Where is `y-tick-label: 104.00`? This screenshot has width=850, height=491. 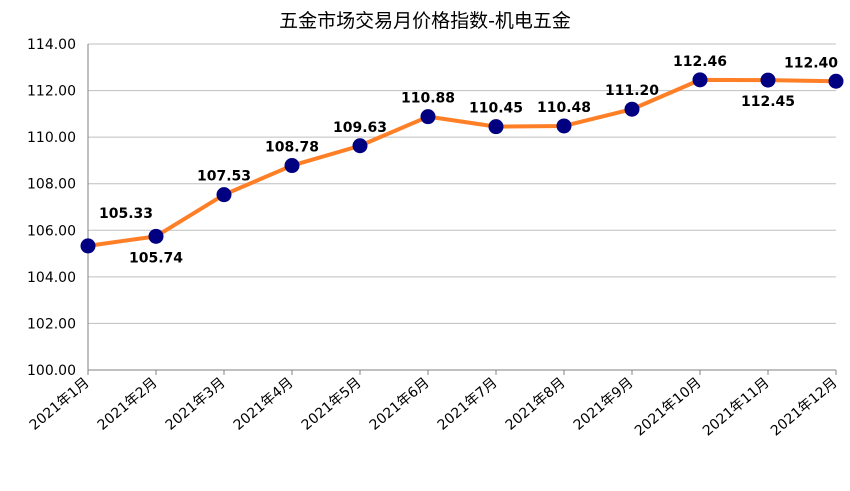 y-tick-label: 104.00 is located at coordinates (51, 278).